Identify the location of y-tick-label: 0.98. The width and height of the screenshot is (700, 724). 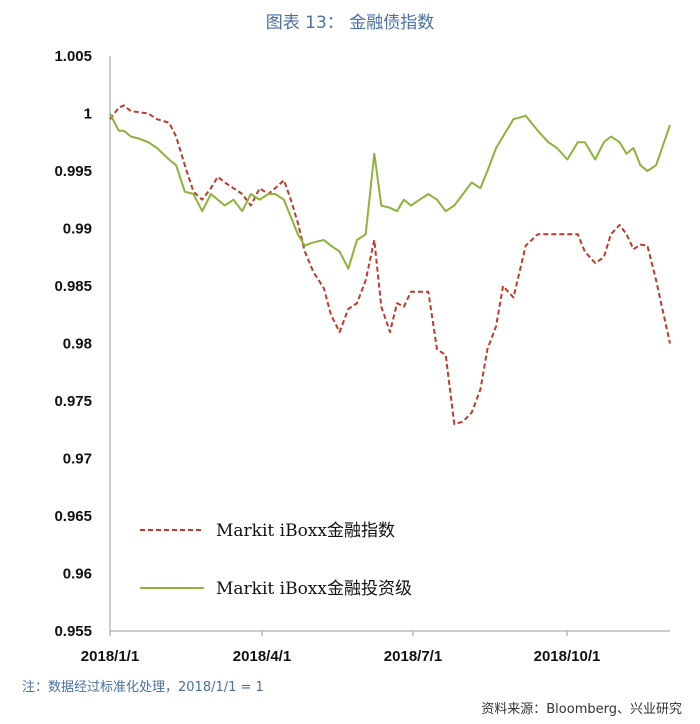
(77, 344).